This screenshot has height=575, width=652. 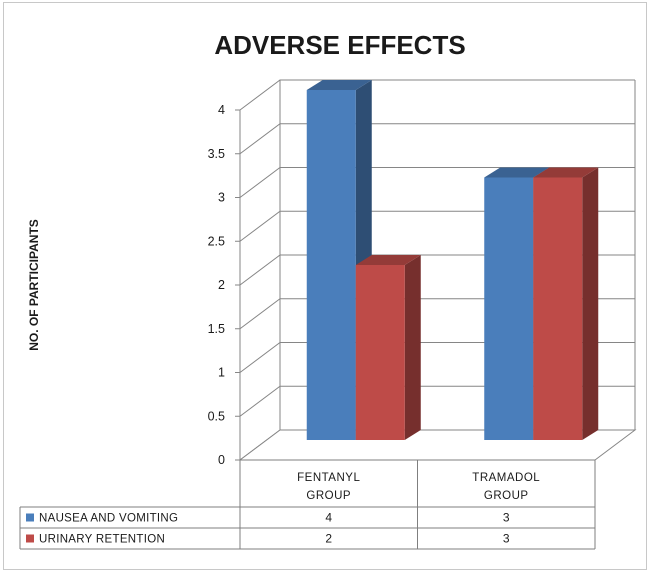 I want to click on y-axis-label: NO. OF PARTICIPANTS, so click(x=34, y=285).